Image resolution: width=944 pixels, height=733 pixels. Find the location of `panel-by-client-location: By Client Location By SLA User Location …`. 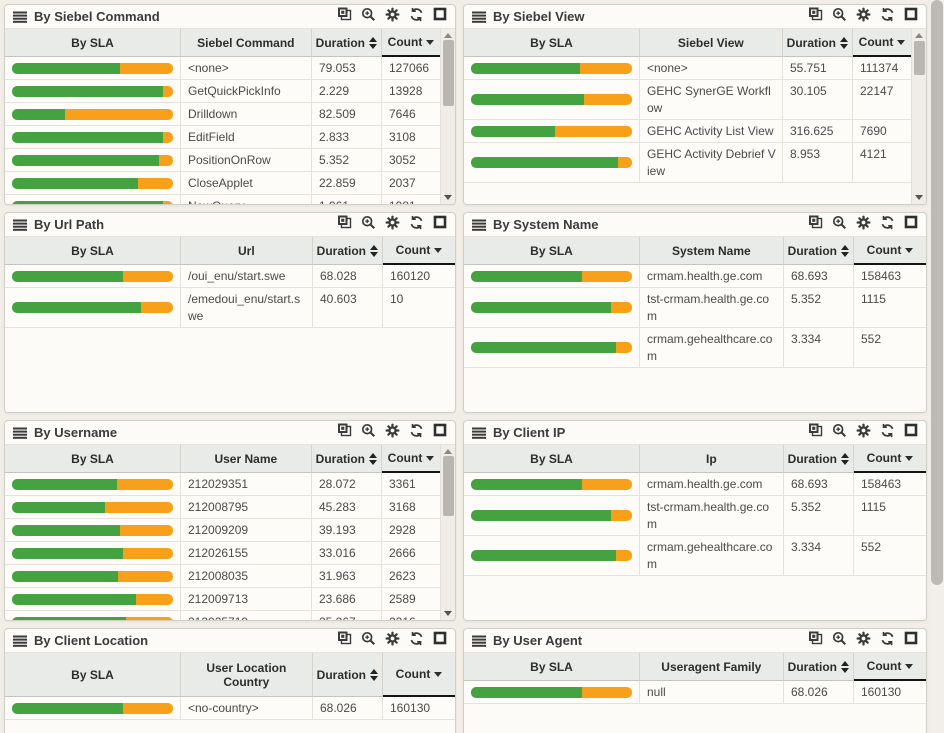

panel-by-client-location: By Client Location By SLA User Location … is located at coordinates (230, 680).